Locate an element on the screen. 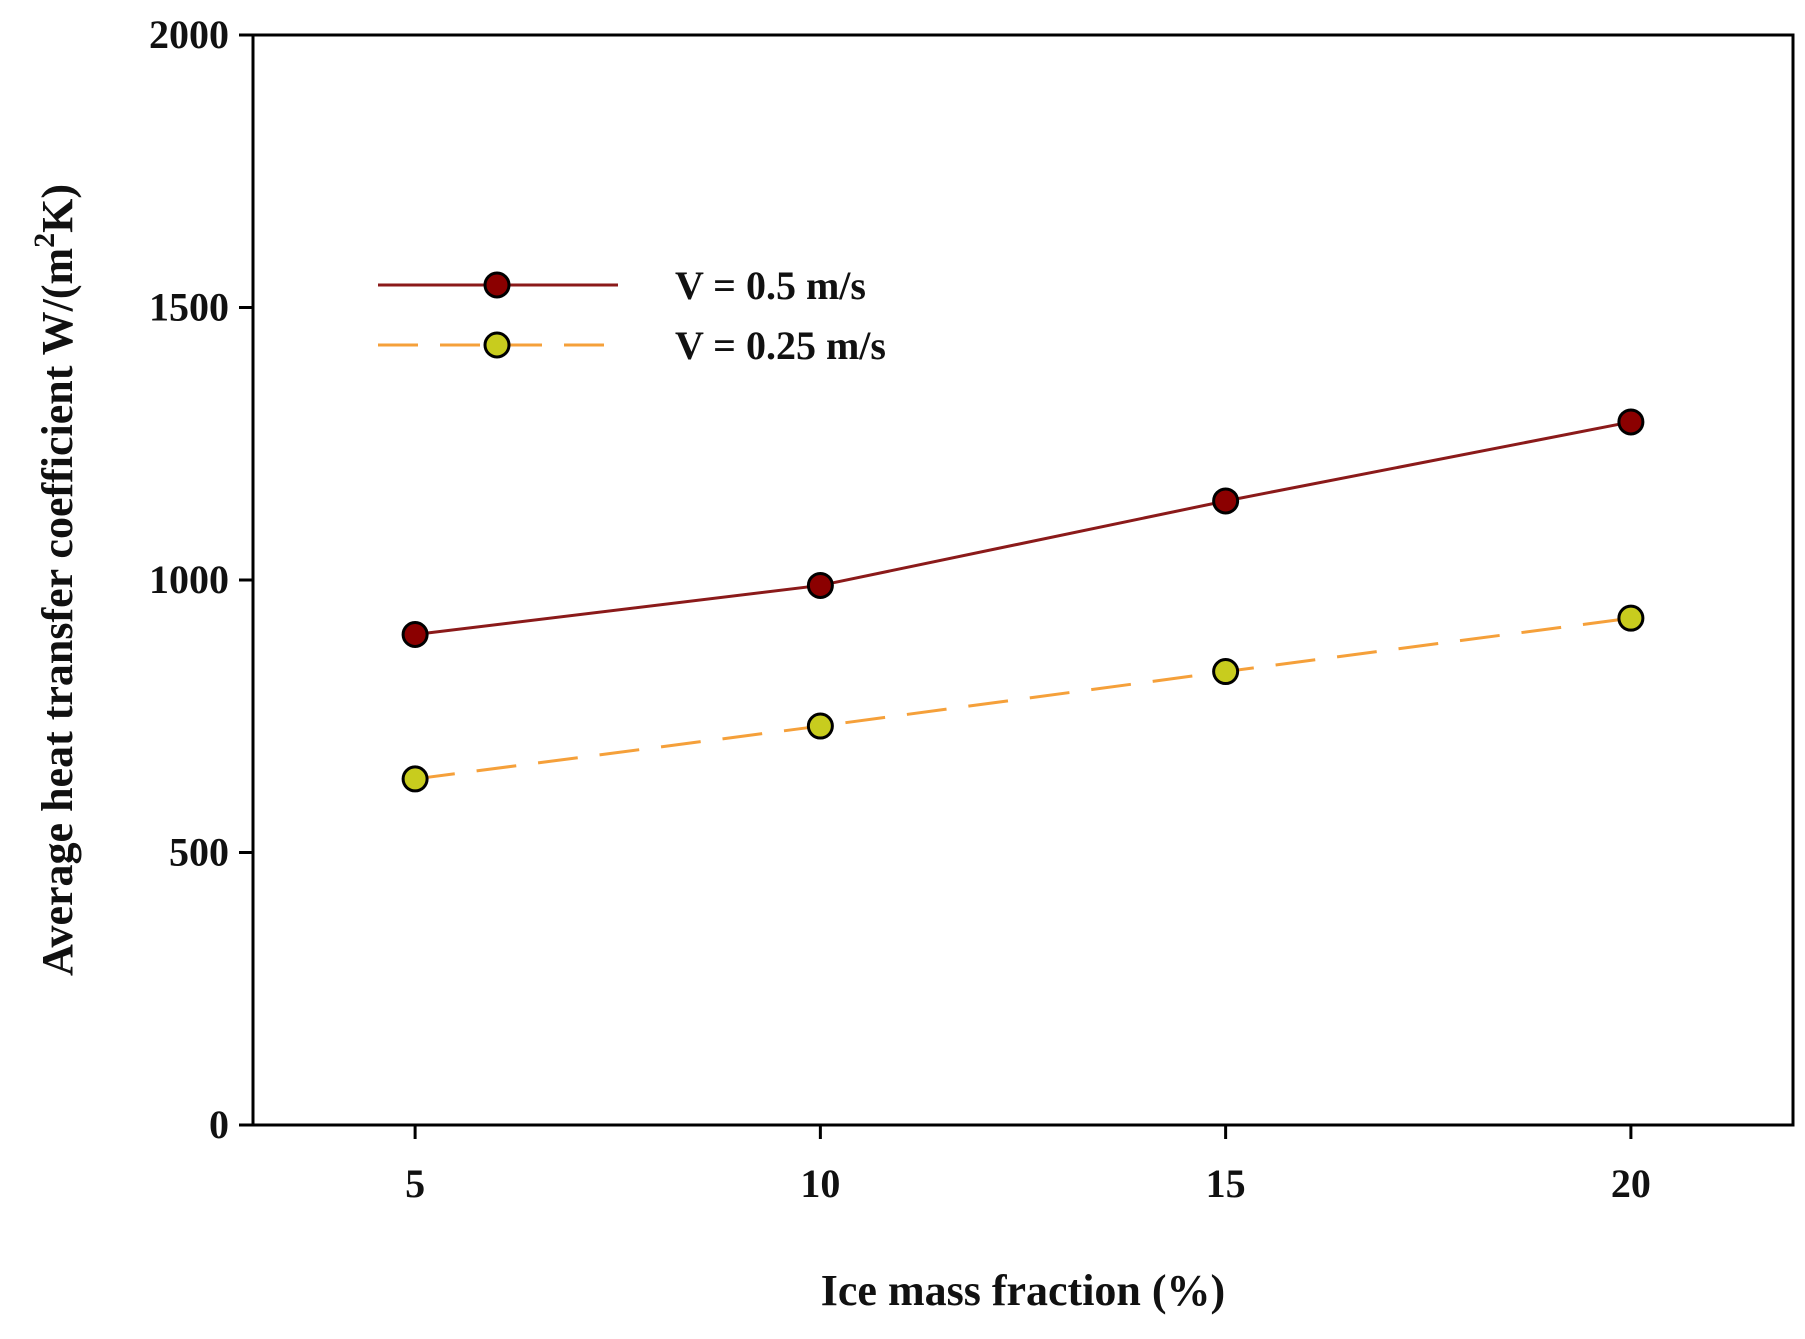  x-axis-label: Ice mass fraction (%) is located at coordinates (1023, 1290).